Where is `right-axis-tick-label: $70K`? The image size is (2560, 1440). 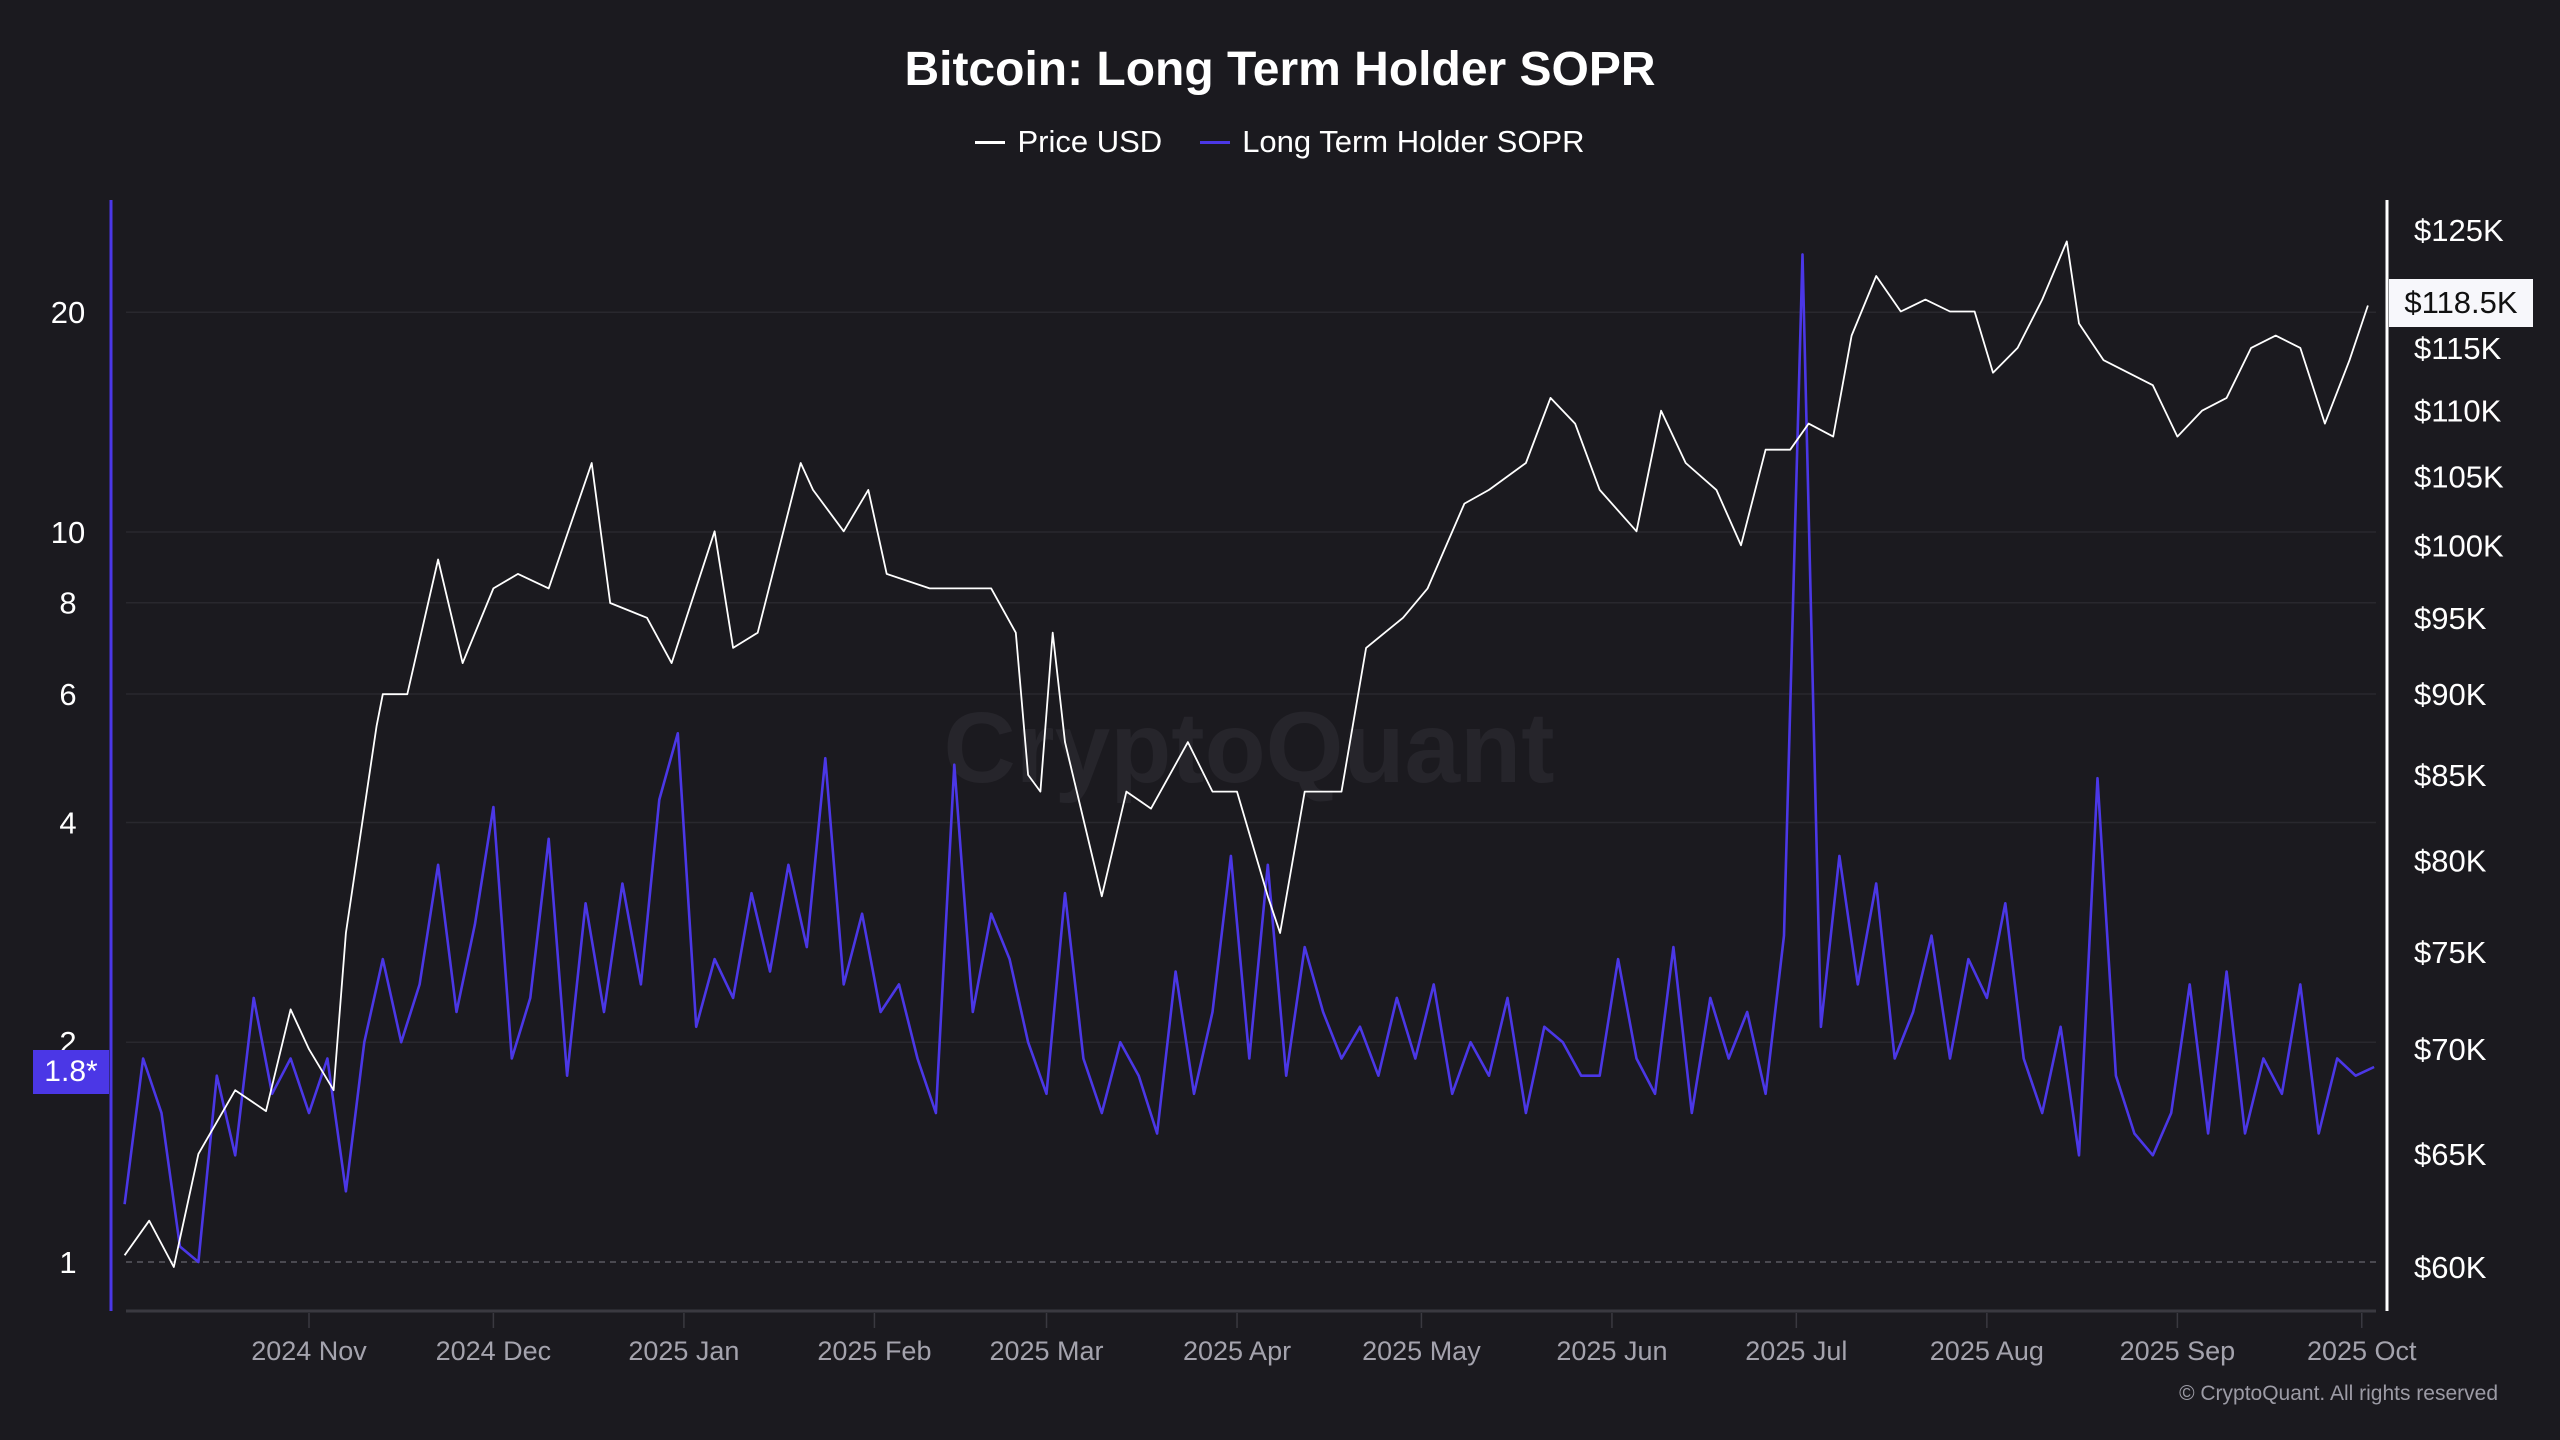 right-axis-tick-label: $70K is located at coordinates (2450, 1049).